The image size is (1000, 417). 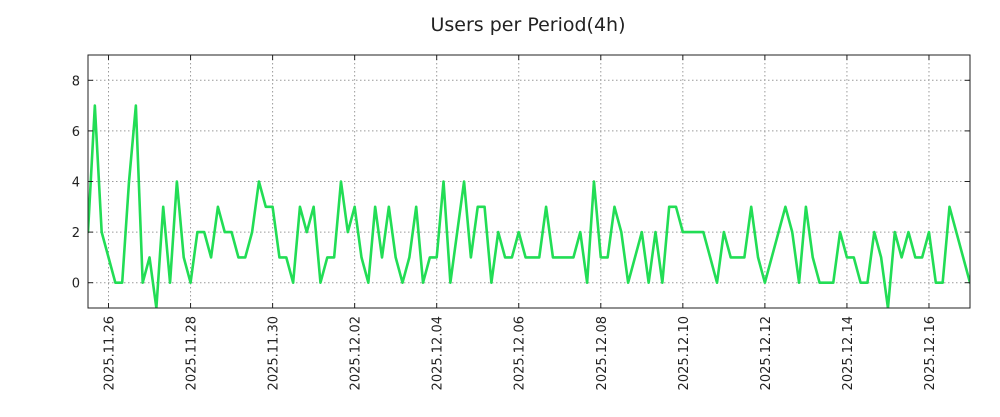 I want to click on y-tick-label: 0, so click(x=76, y=284).